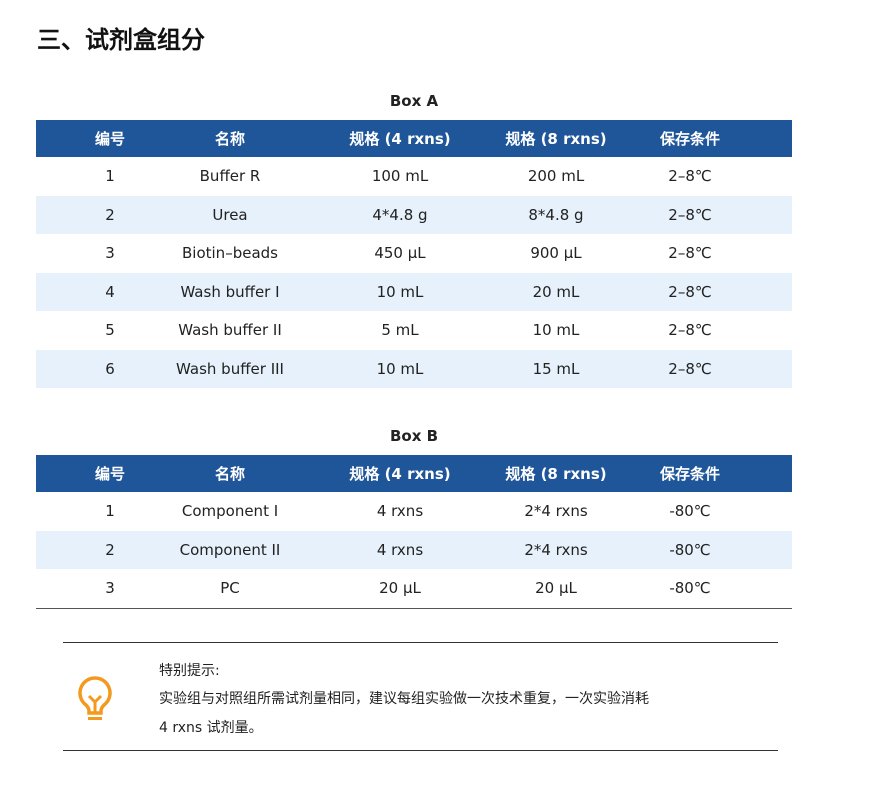  What do you see at coordinates (230, 330) in the screenshot?
I see `table-cell: Wash buffer II` at bounding box center [230, 330].